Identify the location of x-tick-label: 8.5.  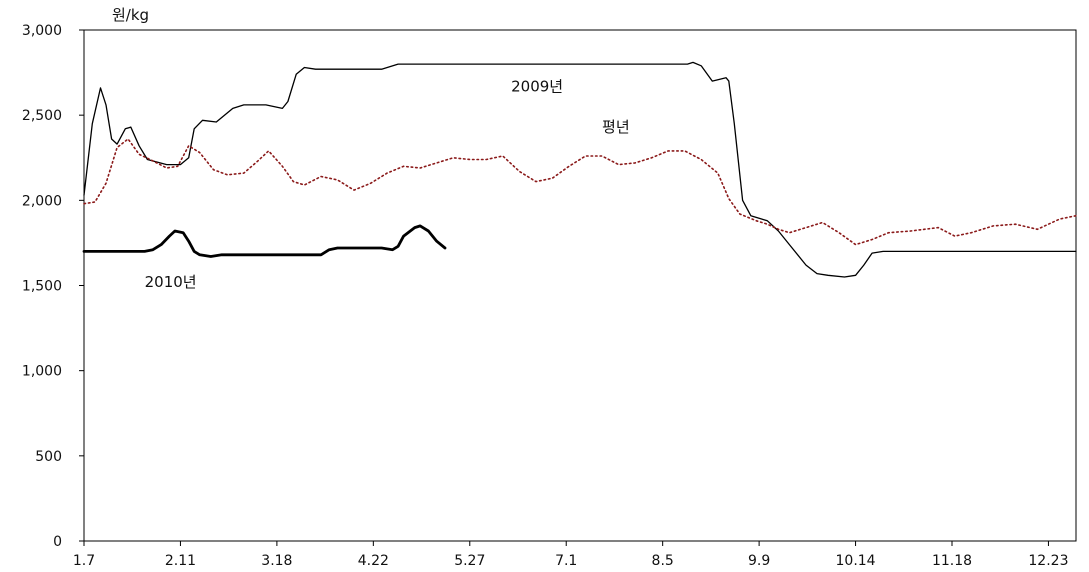
(663, 561).